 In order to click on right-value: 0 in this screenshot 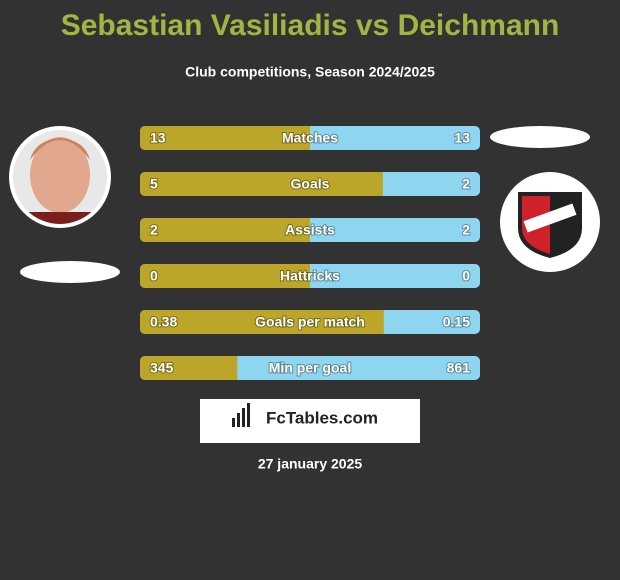, I will do `click(466, 276)`.